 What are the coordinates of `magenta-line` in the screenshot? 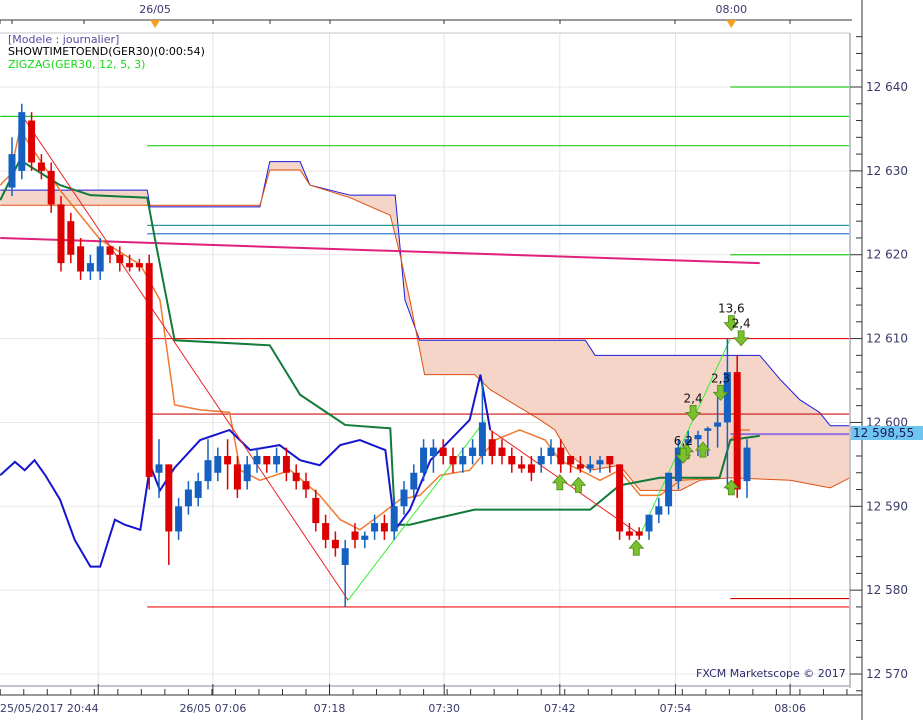 It's located at (380, 250).